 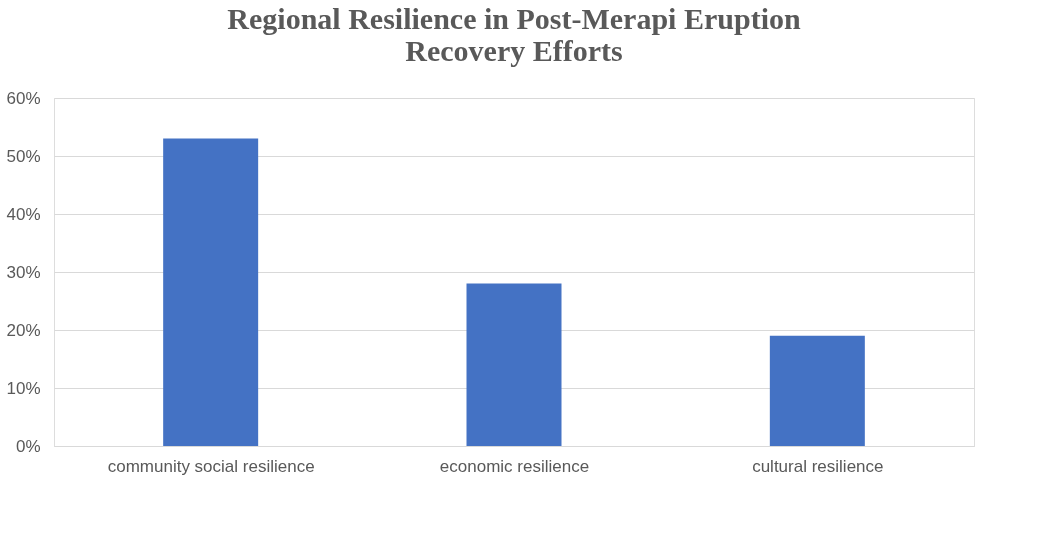 What do you see at coordinates (211, 466) in the screenshot?
I see `x-tick-label: community social resilience` at bounding box center [211, 466].